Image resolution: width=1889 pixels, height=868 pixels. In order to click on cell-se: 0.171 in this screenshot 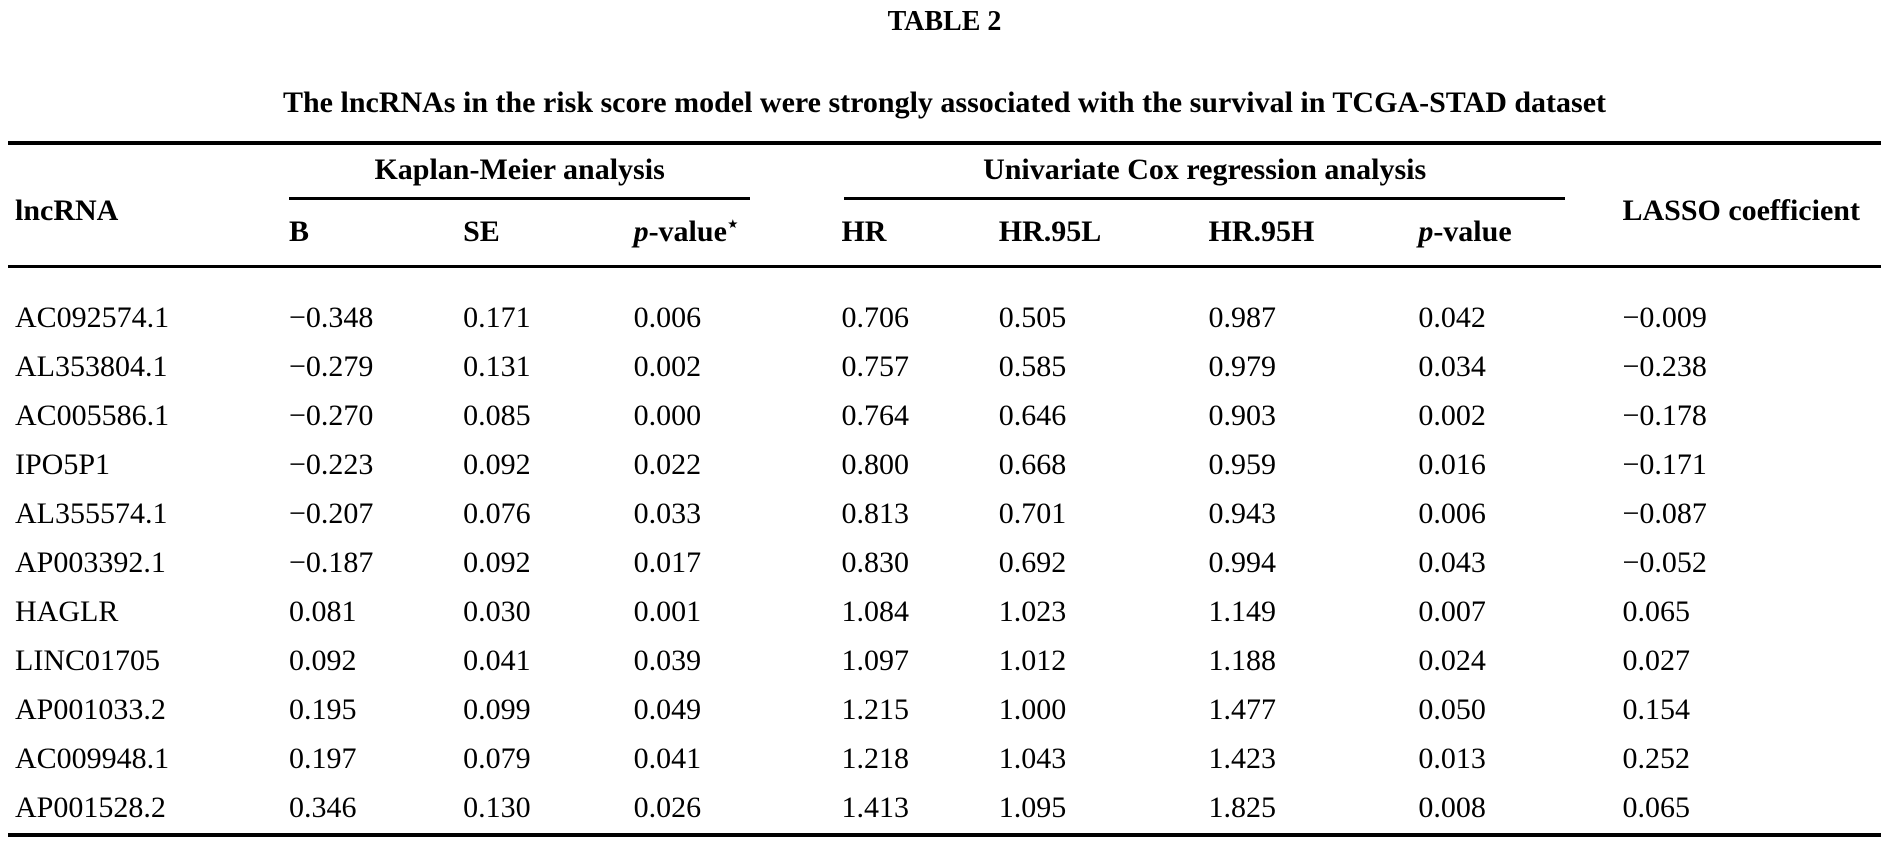, I will do `click(497, 317)`.